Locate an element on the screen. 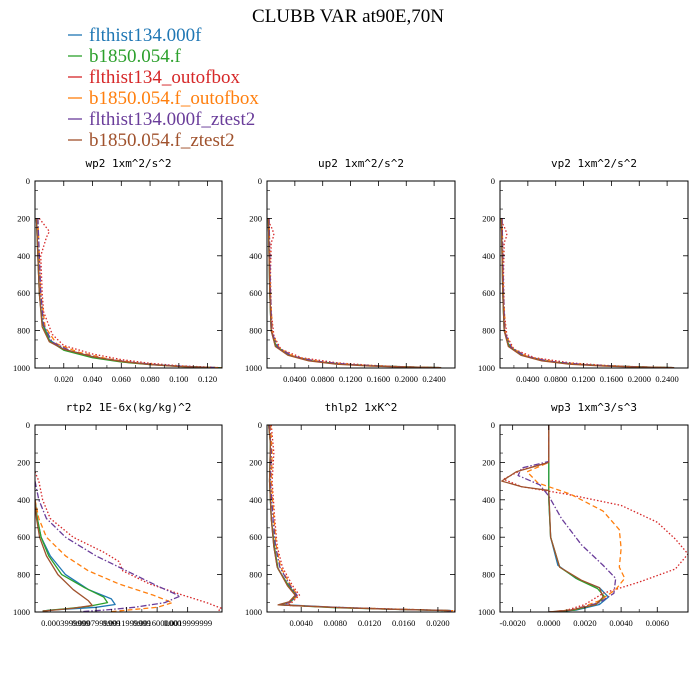 The height and width of the screenshot is (700, 700). legend-label: flthist134_outofbox is located at coordinates (164, 77).